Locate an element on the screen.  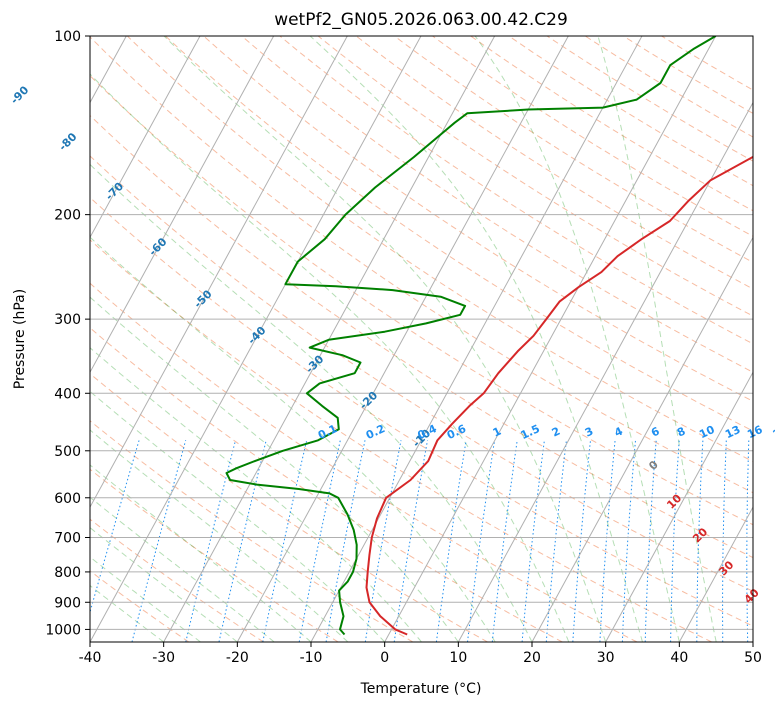
x-tick-label: 10 is located at coordinates (458, 658).